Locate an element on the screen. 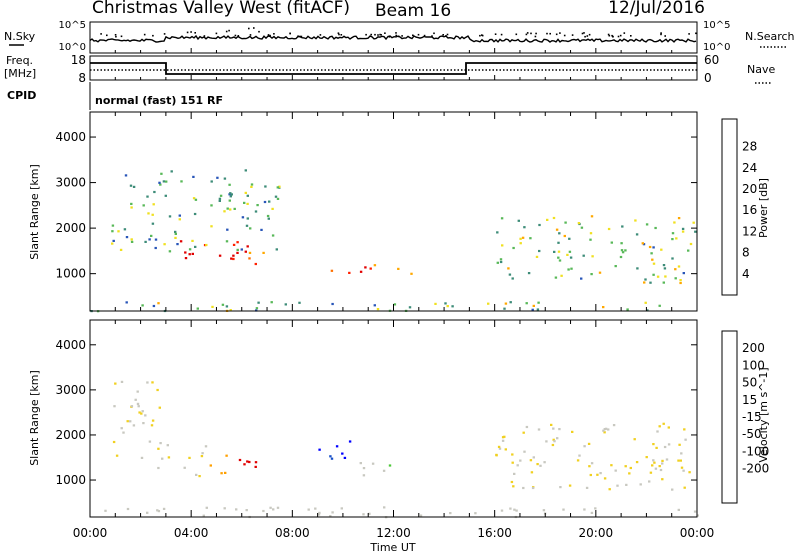 This screenshot has width=800, height=554. freq-label-1: Freq. is located at coordinates (19, 60).